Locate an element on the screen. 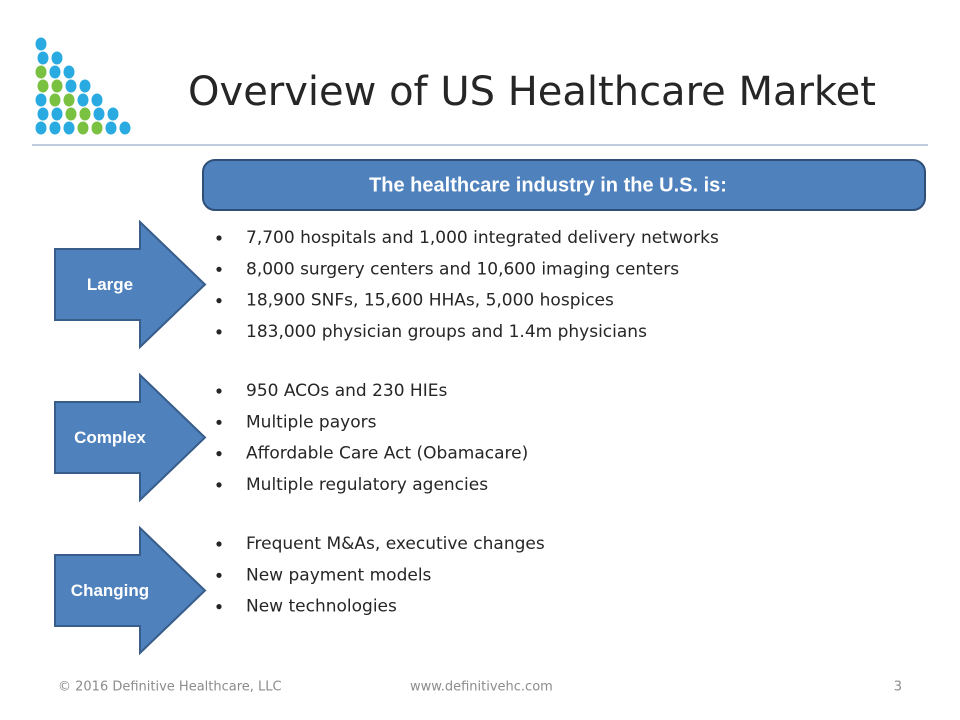  bullet-text: 950 ACOs and 230 HIEs is located at coordinates (346, 391).